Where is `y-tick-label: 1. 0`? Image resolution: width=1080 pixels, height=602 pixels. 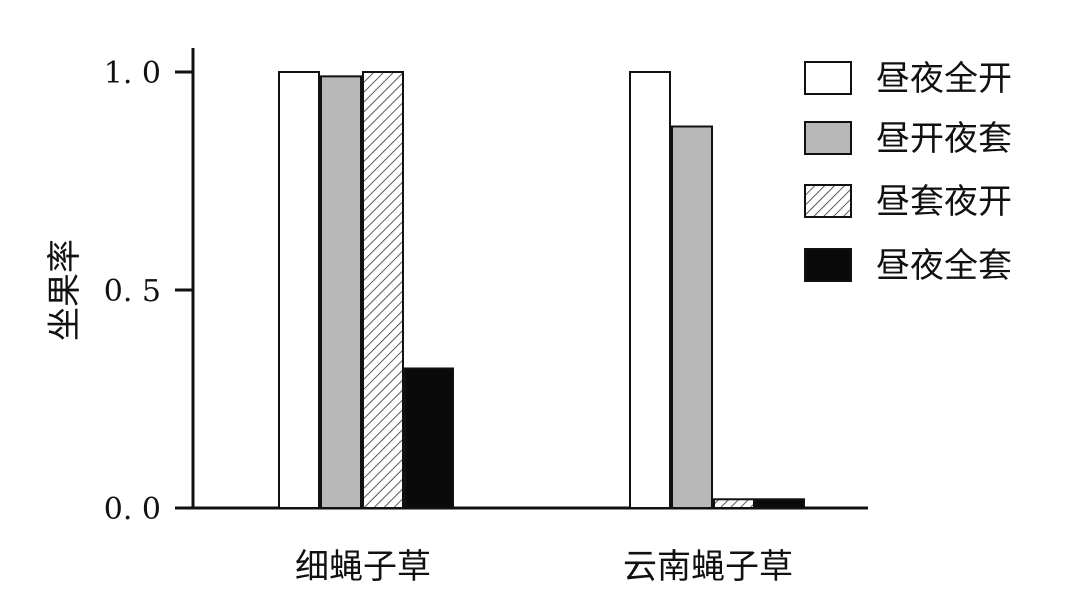
y-tick-label: 1. 0 is located at coordinates (132, 73).